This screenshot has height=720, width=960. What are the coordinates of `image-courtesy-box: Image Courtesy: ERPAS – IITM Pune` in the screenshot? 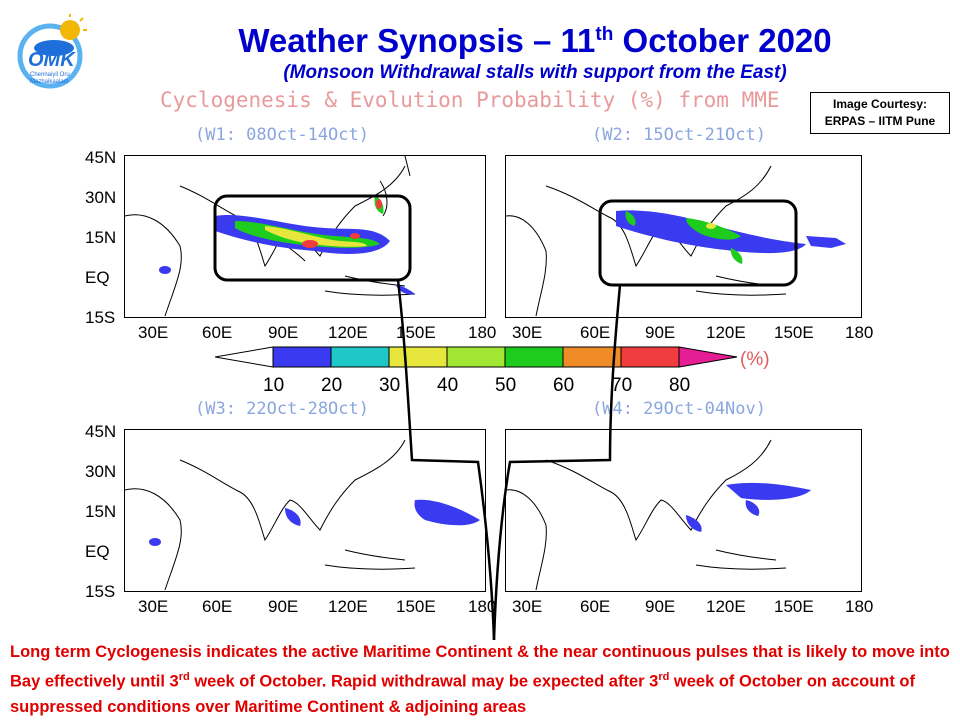 It's located at (880, 113).